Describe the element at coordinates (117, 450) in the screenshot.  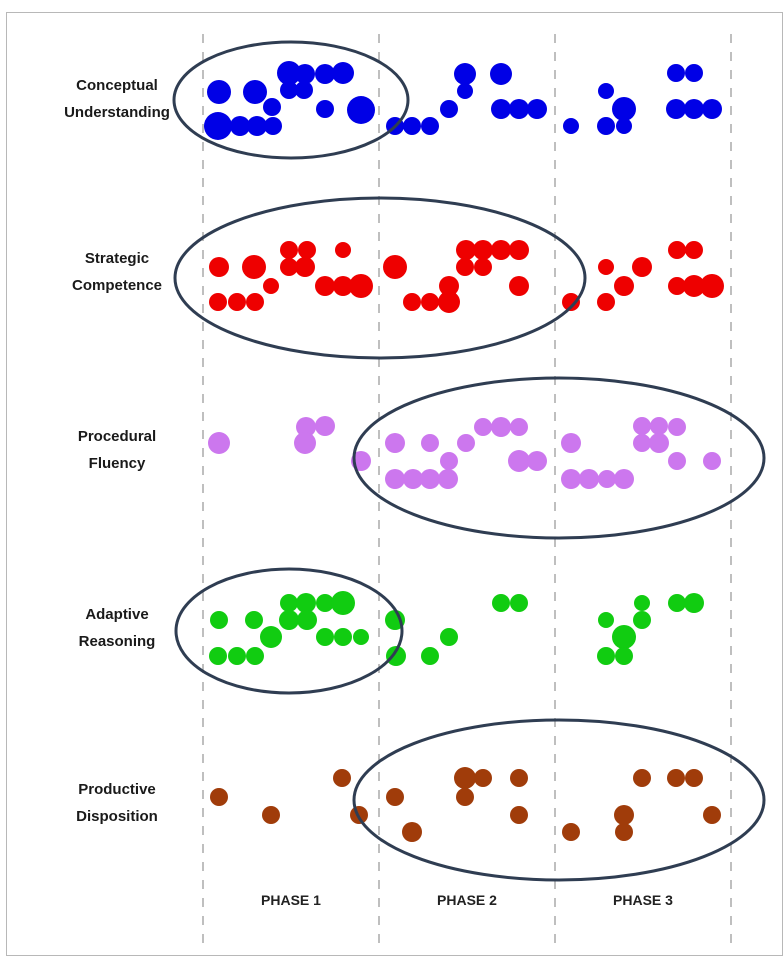
I see `row-label-procedural-fluency: Procedural Fluency` at that location.